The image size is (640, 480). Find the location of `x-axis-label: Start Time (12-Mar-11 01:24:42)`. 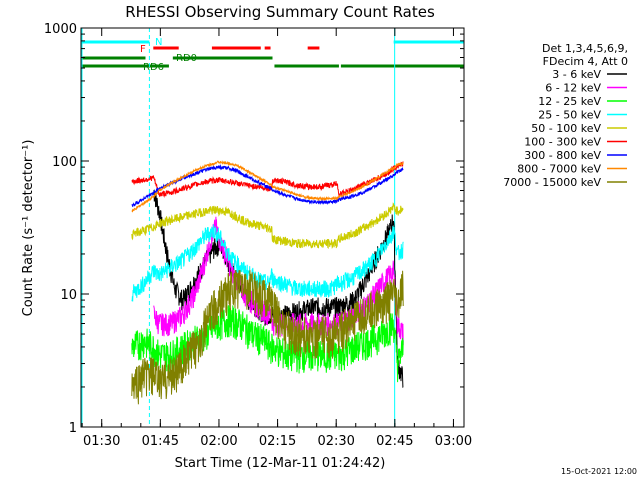

x-axis-label: Start Time (12-Mar-11 01:24:42) is located at coordinates (280, 463).